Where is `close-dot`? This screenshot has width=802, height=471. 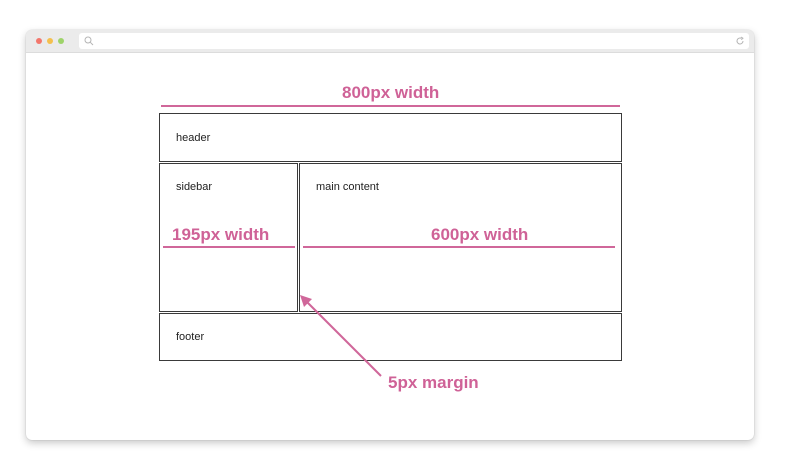
close-dot is located at coordinates (39, 41).